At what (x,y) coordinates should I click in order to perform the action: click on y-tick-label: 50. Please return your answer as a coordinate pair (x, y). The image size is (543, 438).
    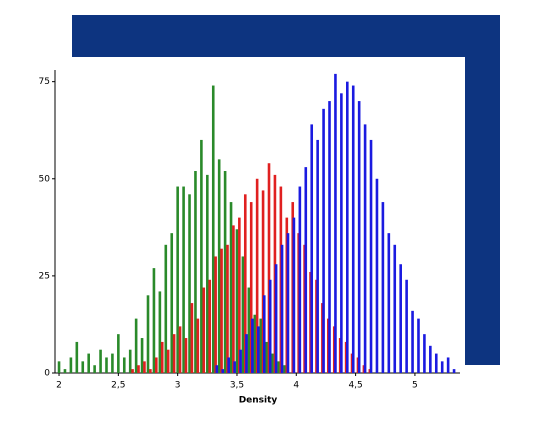
    Looking at the image, I should click on (45, 179).